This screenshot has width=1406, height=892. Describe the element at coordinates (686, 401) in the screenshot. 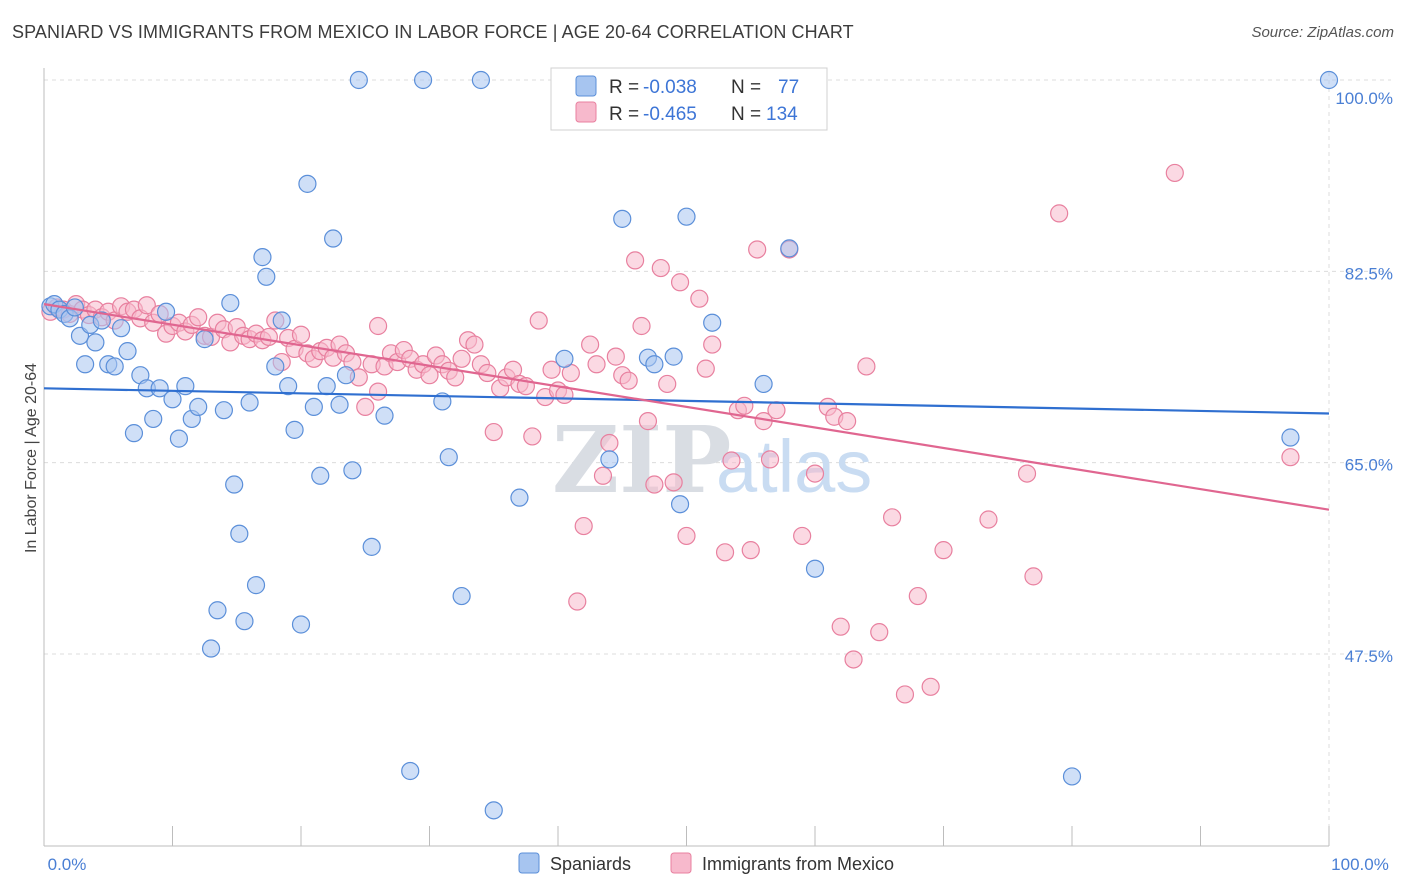

I see `trend-line-spaniards` at that location.